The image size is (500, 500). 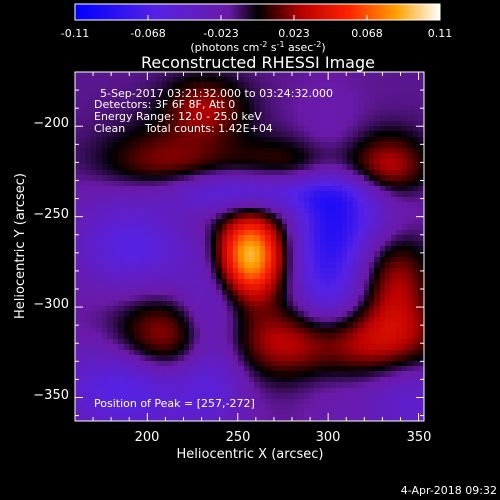 What do you see at coordinates (75, 33) in the screenshot?
I see `colorbar-tick-label-0: -0.11` at bounding box center [75, 33].